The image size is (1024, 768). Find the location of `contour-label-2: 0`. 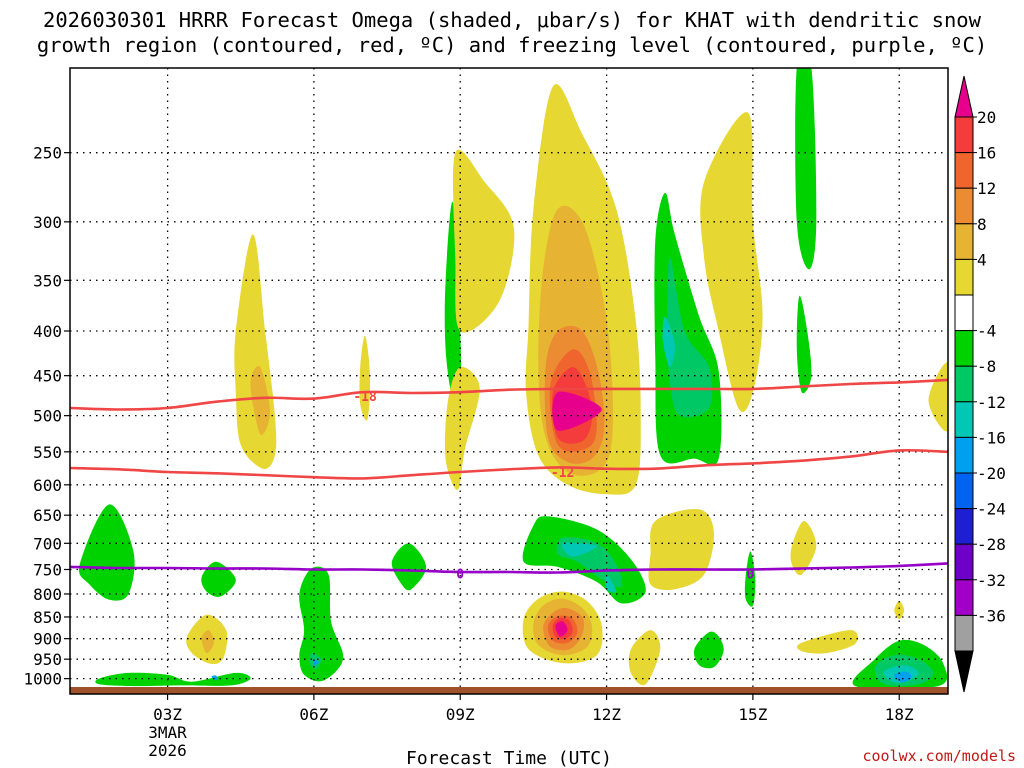

contour-label-2: 0 is located at coordinates (460, 575).